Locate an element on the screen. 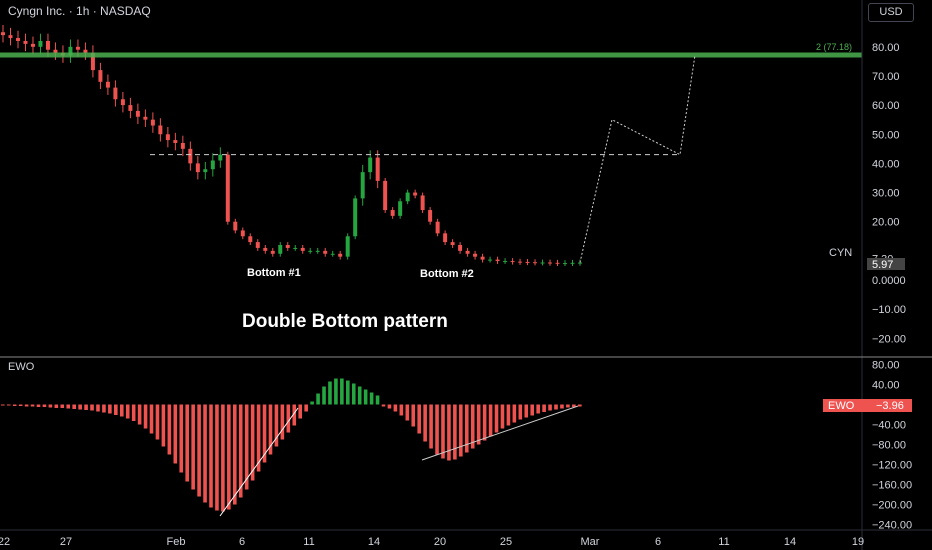 The height and width of the screenshot is (550, 932). price-tick-label: 50.00 is located at coordinates (886, 135).